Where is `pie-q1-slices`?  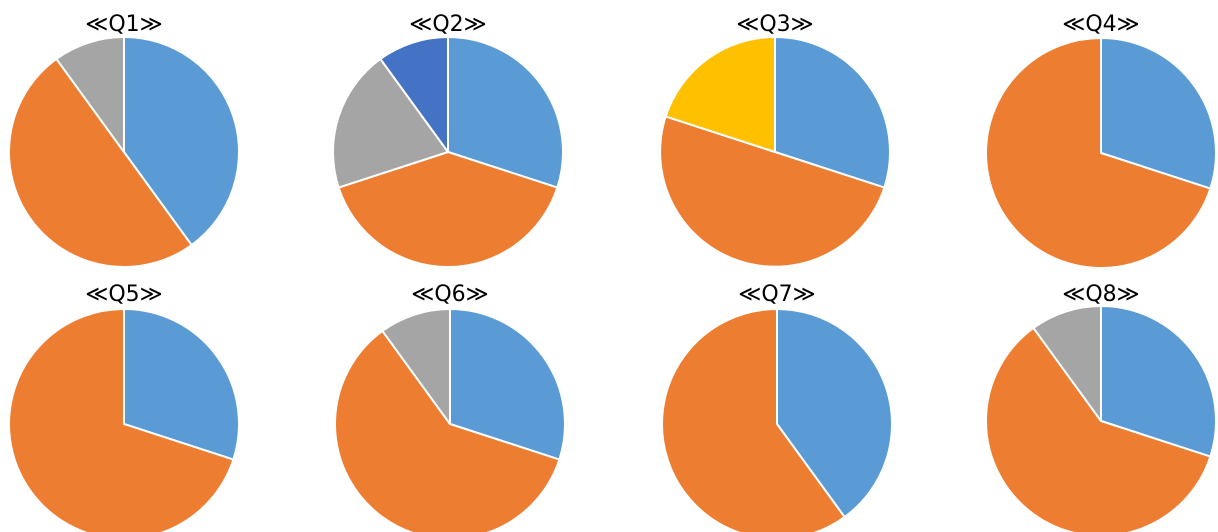 pie-q1-slices is located at coordinates (124, 152).